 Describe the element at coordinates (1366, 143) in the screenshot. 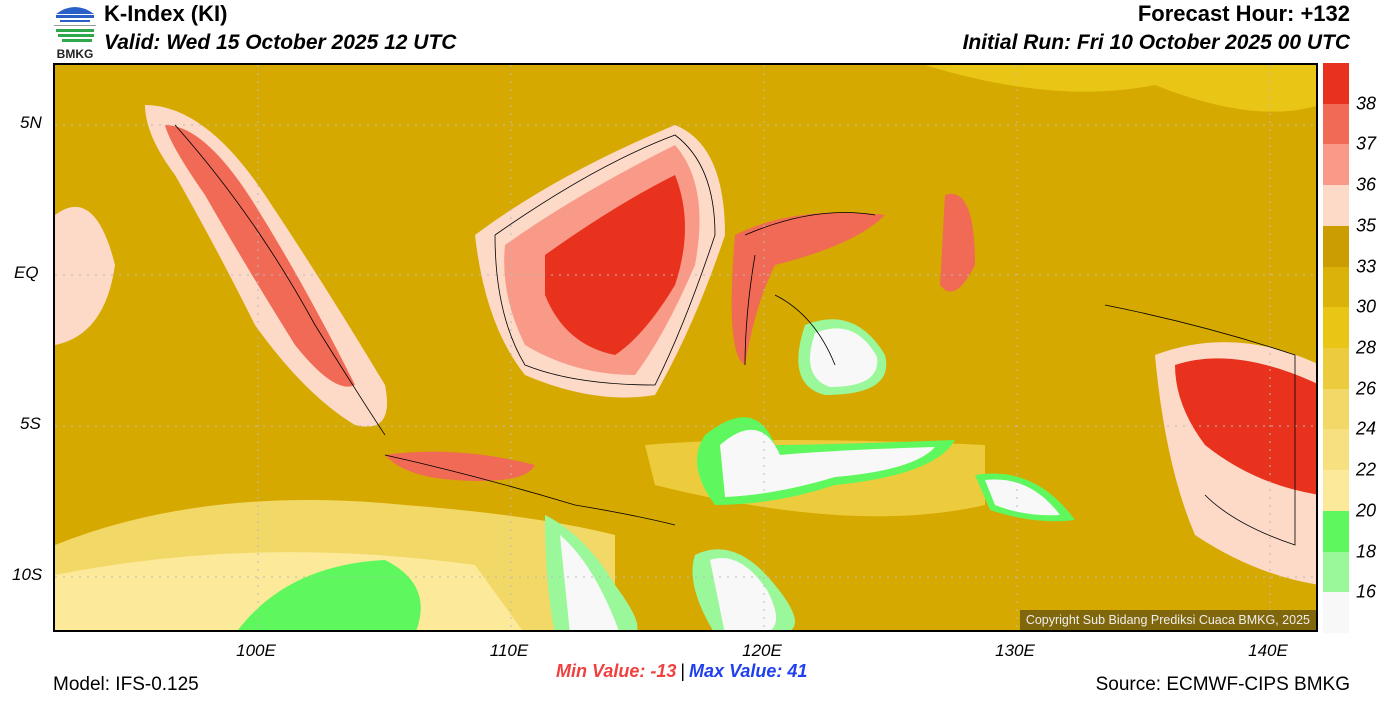

I see `colorbar-label: 37` at that location.